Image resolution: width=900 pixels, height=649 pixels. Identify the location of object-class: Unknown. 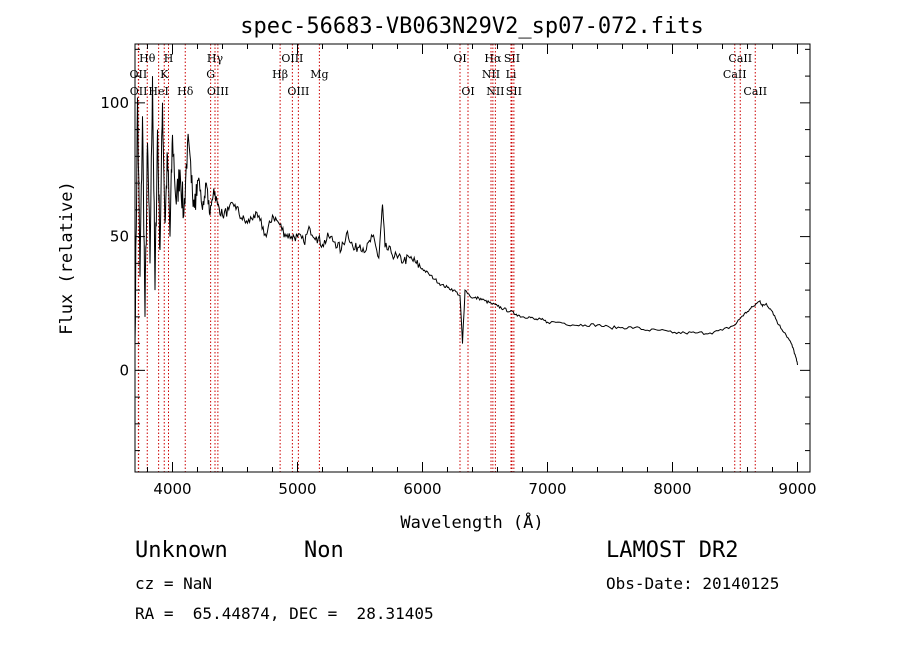
(181, 550).